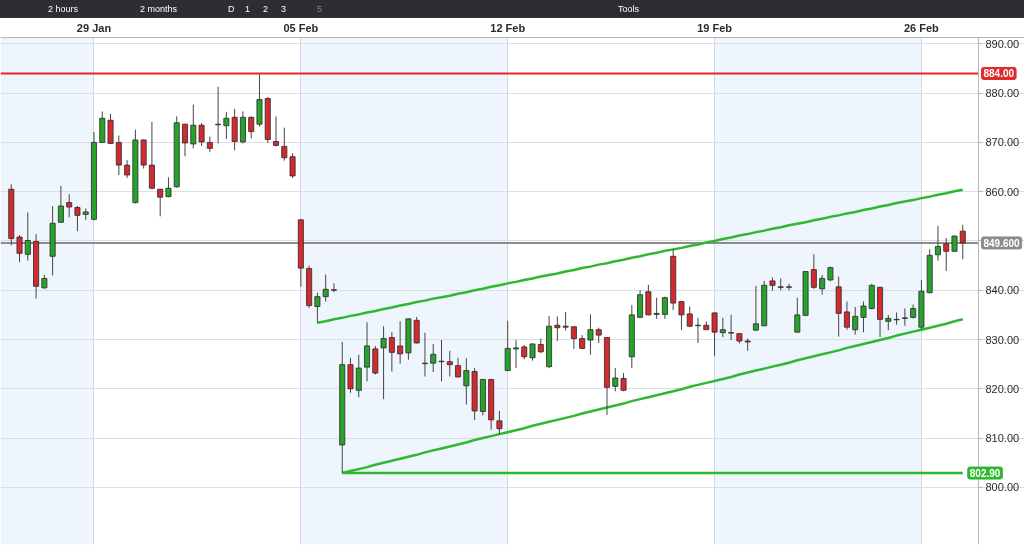 The height and width of the screenshot is (549, 1024). What do you see at coordinates (508, 27) in the screenshot?
I see `x-tick-label: 12 Feb` at bounding box center [508, 27].